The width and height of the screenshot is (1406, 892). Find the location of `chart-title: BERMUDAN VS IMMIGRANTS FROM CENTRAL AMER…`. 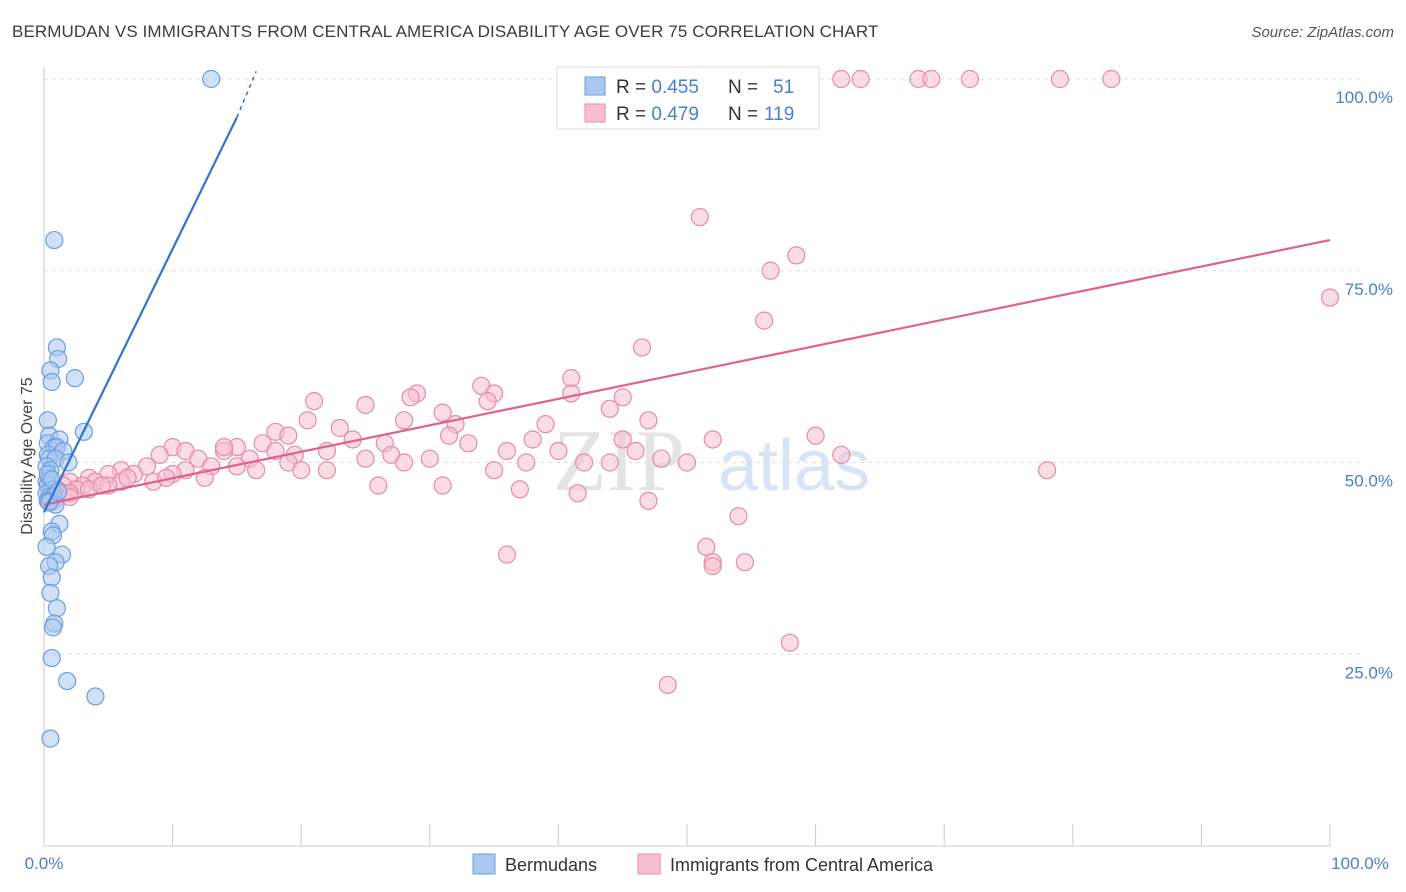

chart-title: BERMUDAN VS IMMIGRANTS FROM CENTRAL AMER… is located at coordinates (445, 31).